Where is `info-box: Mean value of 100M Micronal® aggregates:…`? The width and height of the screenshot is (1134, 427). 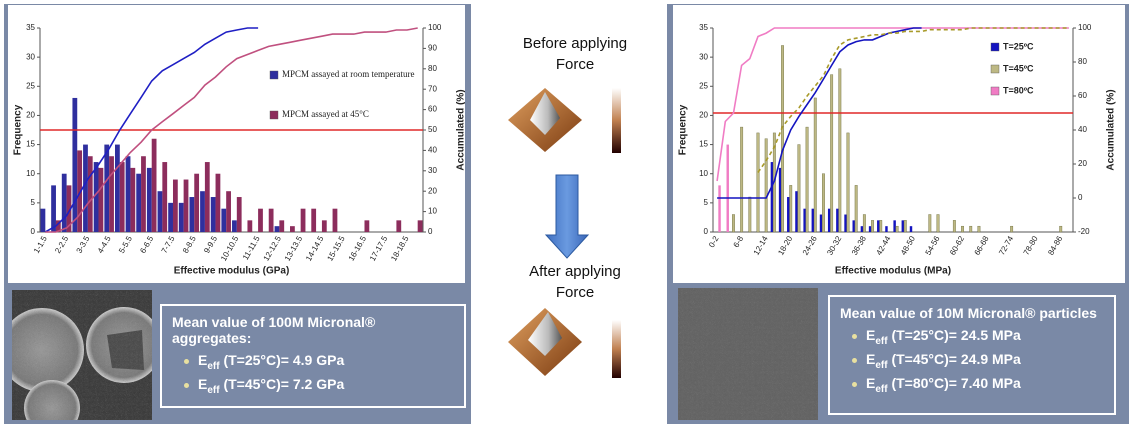 info-box: Mean value of 100M Micronal® aggregates:… is located at coordinates (313, 356).